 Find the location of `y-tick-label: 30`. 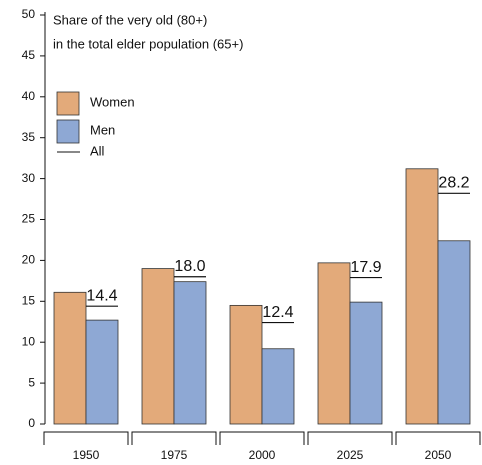

y-tick-label: 30 is located at coordinates (29, 178).